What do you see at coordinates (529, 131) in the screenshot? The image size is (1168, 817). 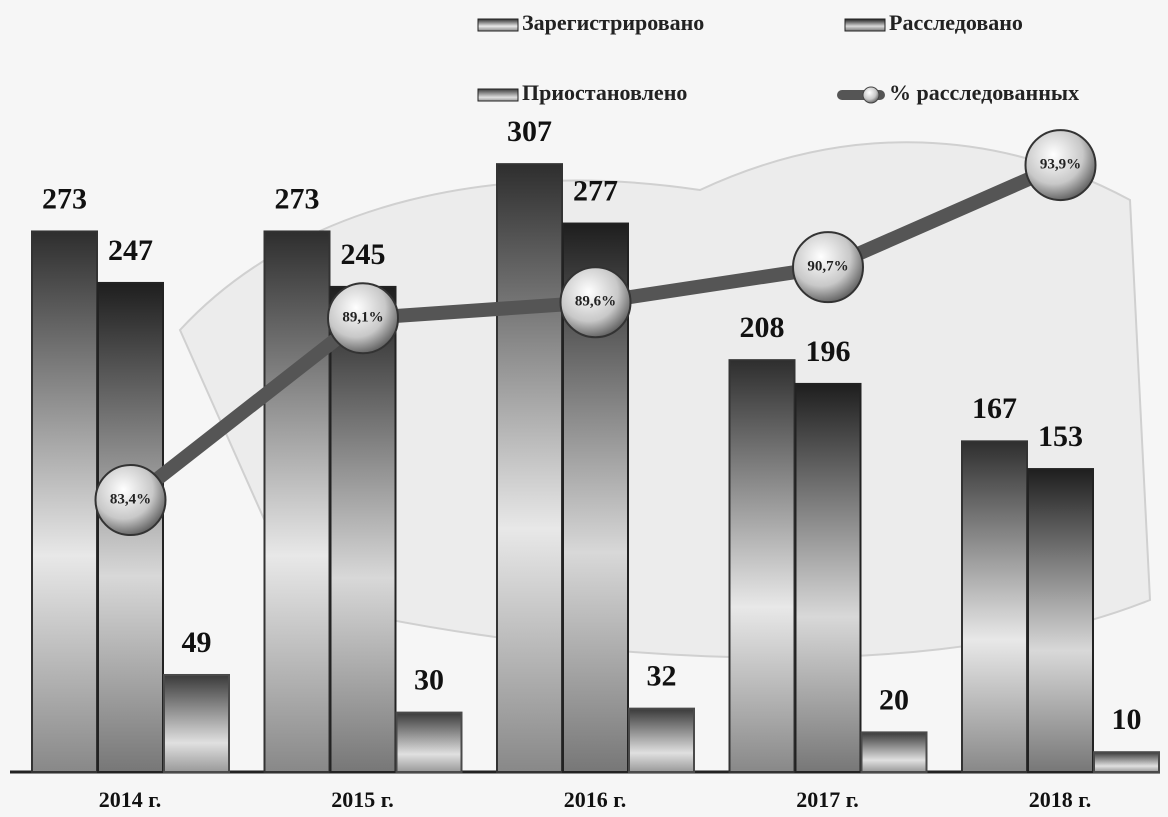 I see `value-label: 307` at bounding box center [529, 131].